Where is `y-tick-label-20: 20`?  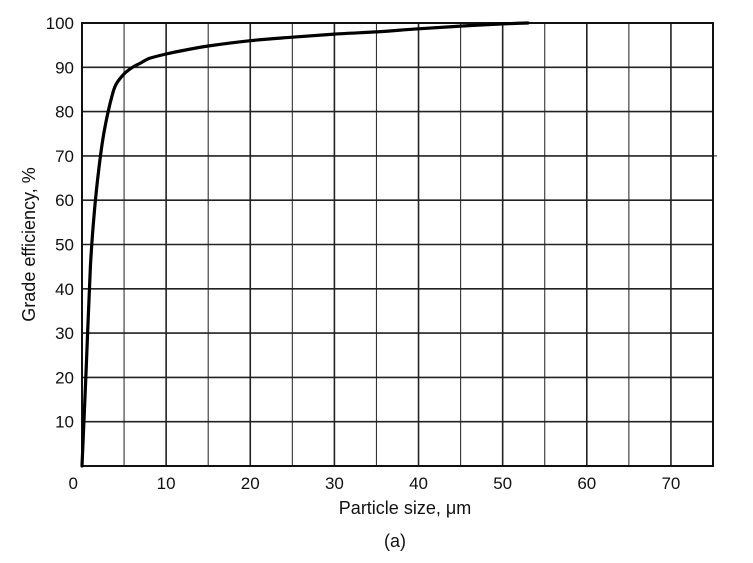
y-tick-label-20: 20 is located at coordinates (64, 377).